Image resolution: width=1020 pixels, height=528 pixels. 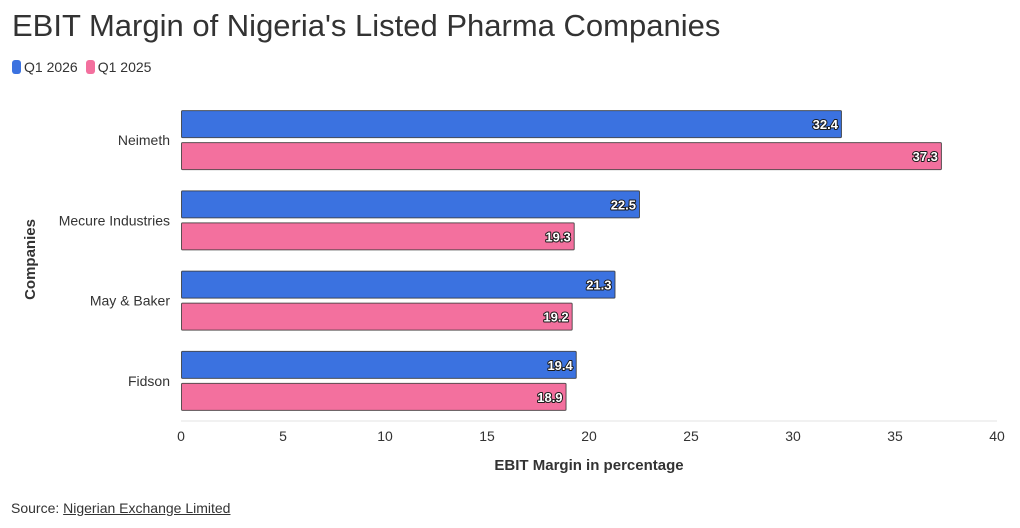 What do you see at coordinates (561, 156) in the screenshot?
I see `bar-neimeth-q1-2025` at bounding box center [561, 156].